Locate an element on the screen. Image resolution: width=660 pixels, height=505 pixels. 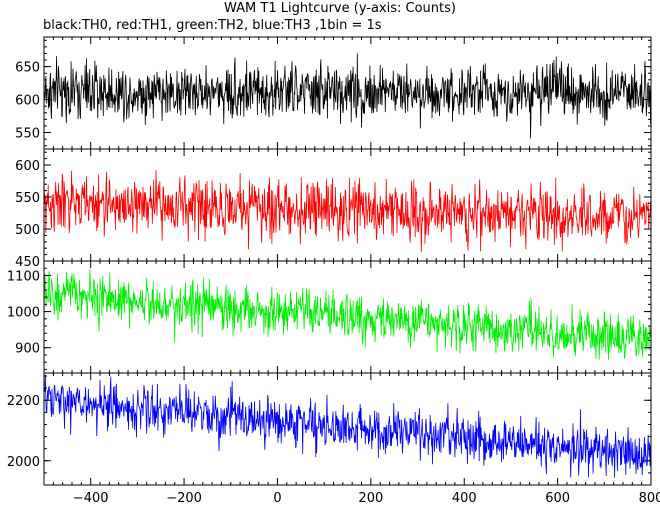
y-tick-label: 650 is located at coordinates (27, 68).